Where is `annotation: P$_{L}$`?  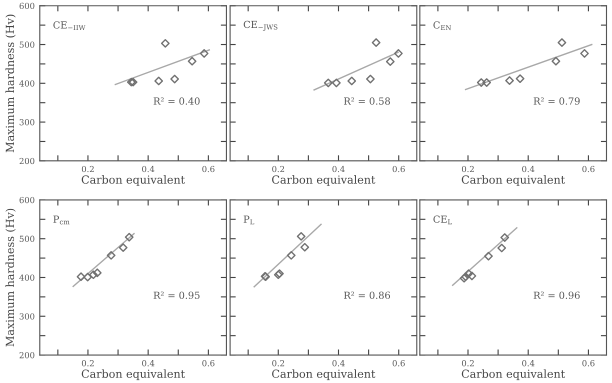
annotation: P$_{L}$ is located at coordinates (249, 220).